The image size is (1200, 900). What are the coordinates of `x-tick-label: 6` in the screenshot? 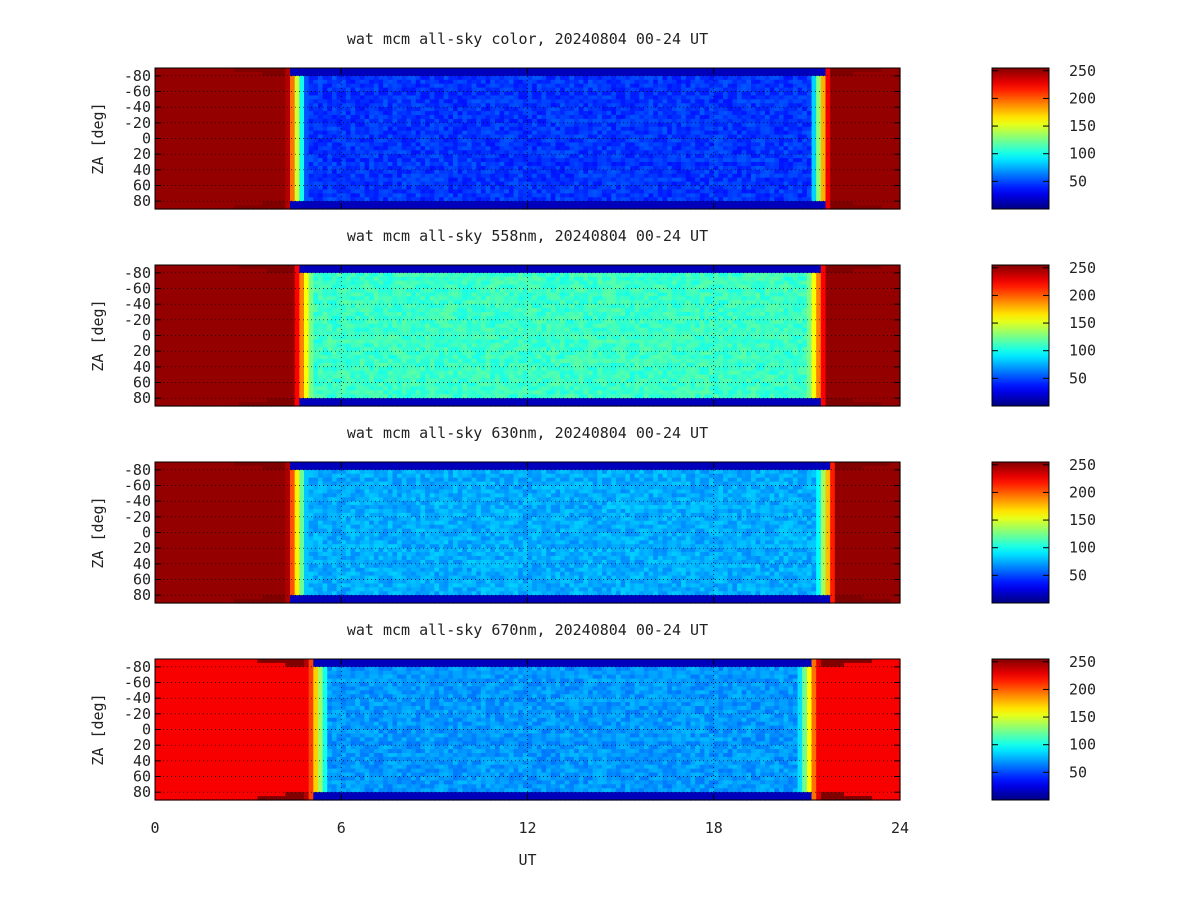 It's located at (341, 828).